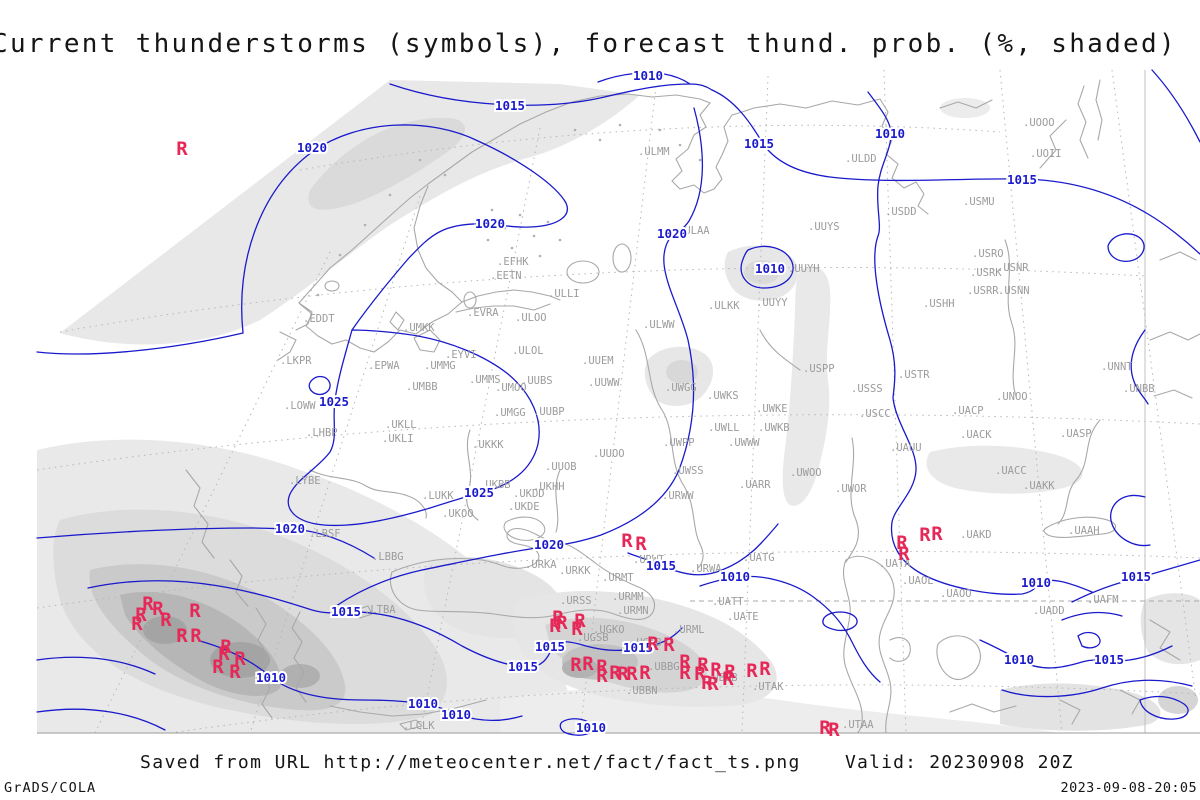 The image size is (1200, 800). Describe the element at coordinates (461, 355) in the screenshot. I see `station-label: .EYVI` at that location.